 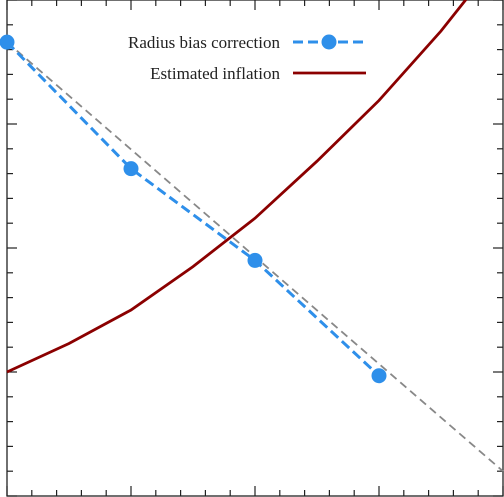 I want to click on legend-label-inflation: Estimated inflation, so click(x=215, y=73).